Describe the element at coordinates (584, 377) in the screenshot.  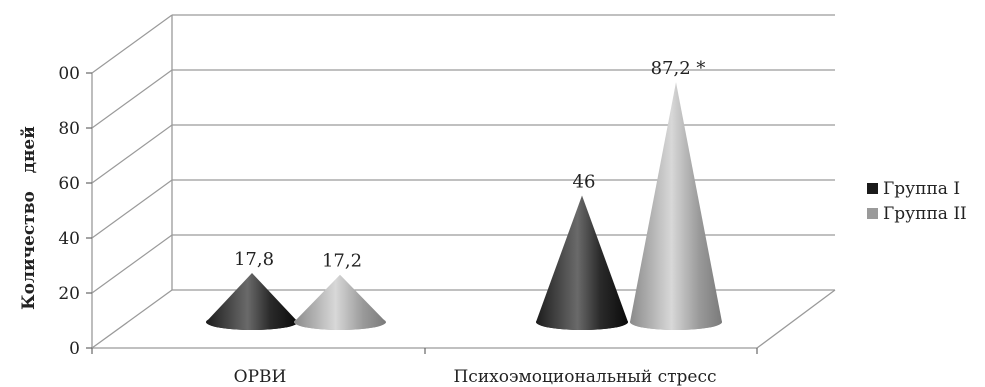
I see `x-category-label: Психоэмоциональный стресс` at that location.